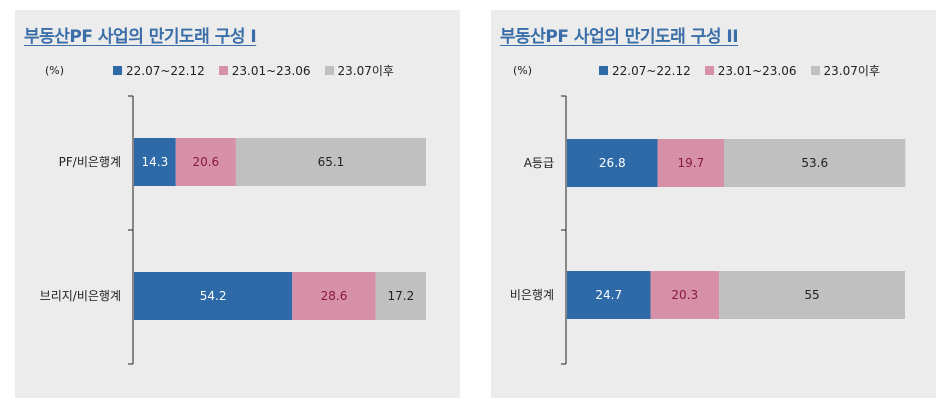 Image resolution: width=950 pixels, height=402 pixels. Describe the element at coordinates (539, 163) in the screenshot. I see `category-label: A등급` at that location.